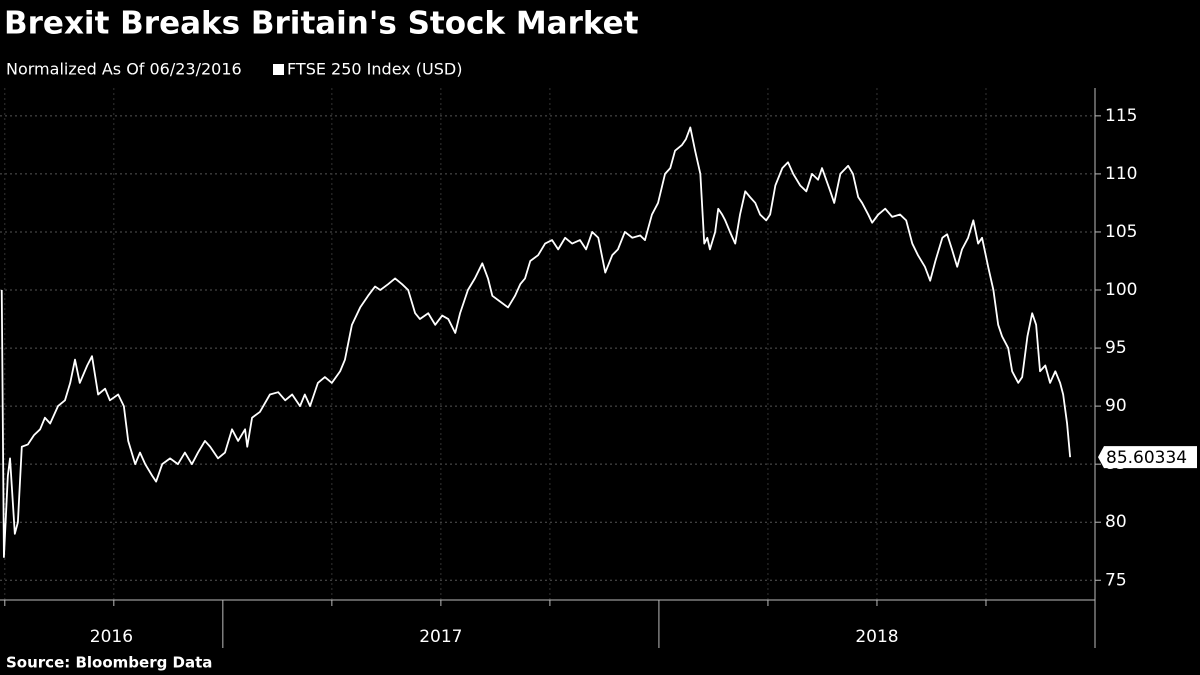  I want to click on x-tick-label: 2016, so click(111, 637).